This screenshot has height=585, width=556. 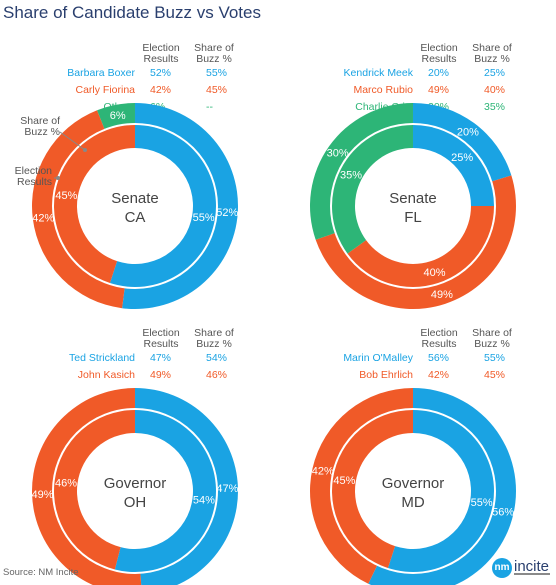 I want to click on legend-results-value: 47%, so click(x=161, y=358).